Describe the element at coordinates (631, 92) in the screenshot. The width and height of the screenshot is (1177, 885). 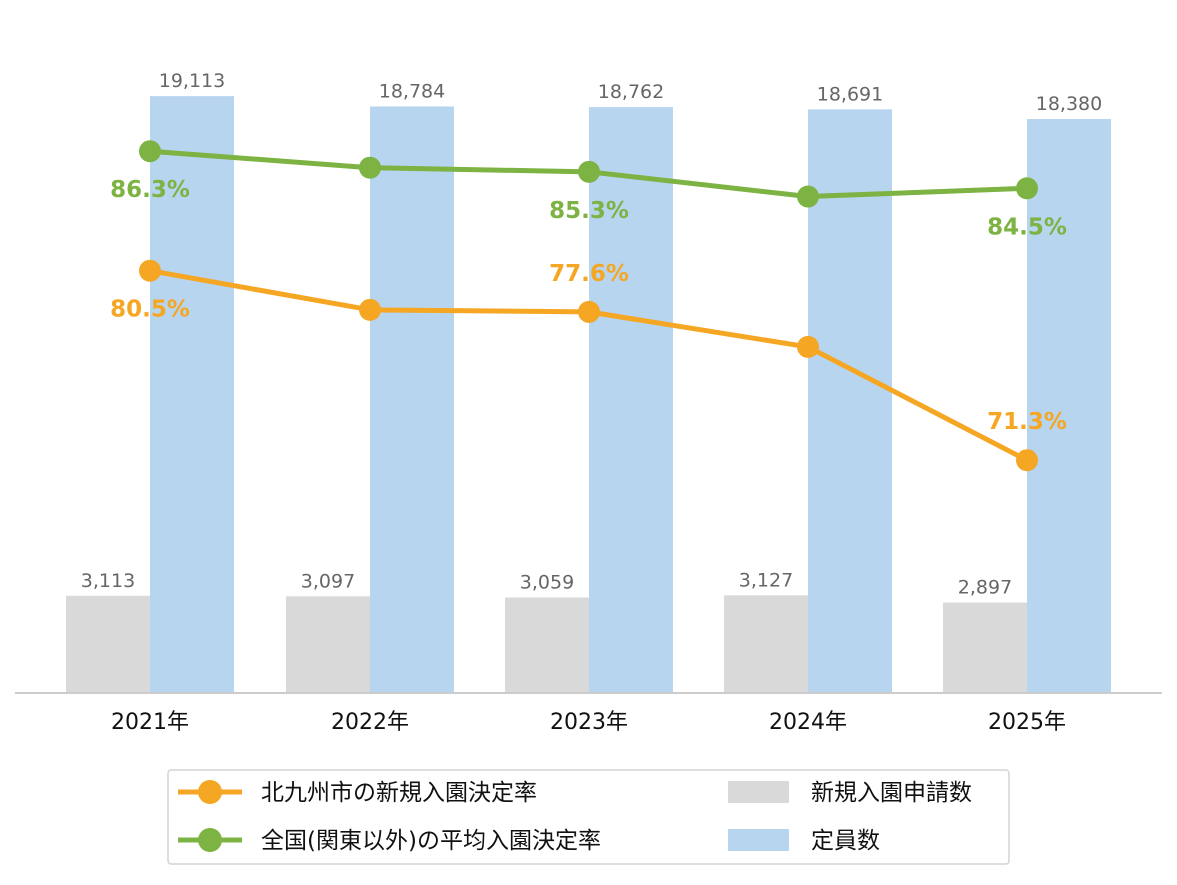
I see `bar-value-label-capacity-2: 18,762` at that location.